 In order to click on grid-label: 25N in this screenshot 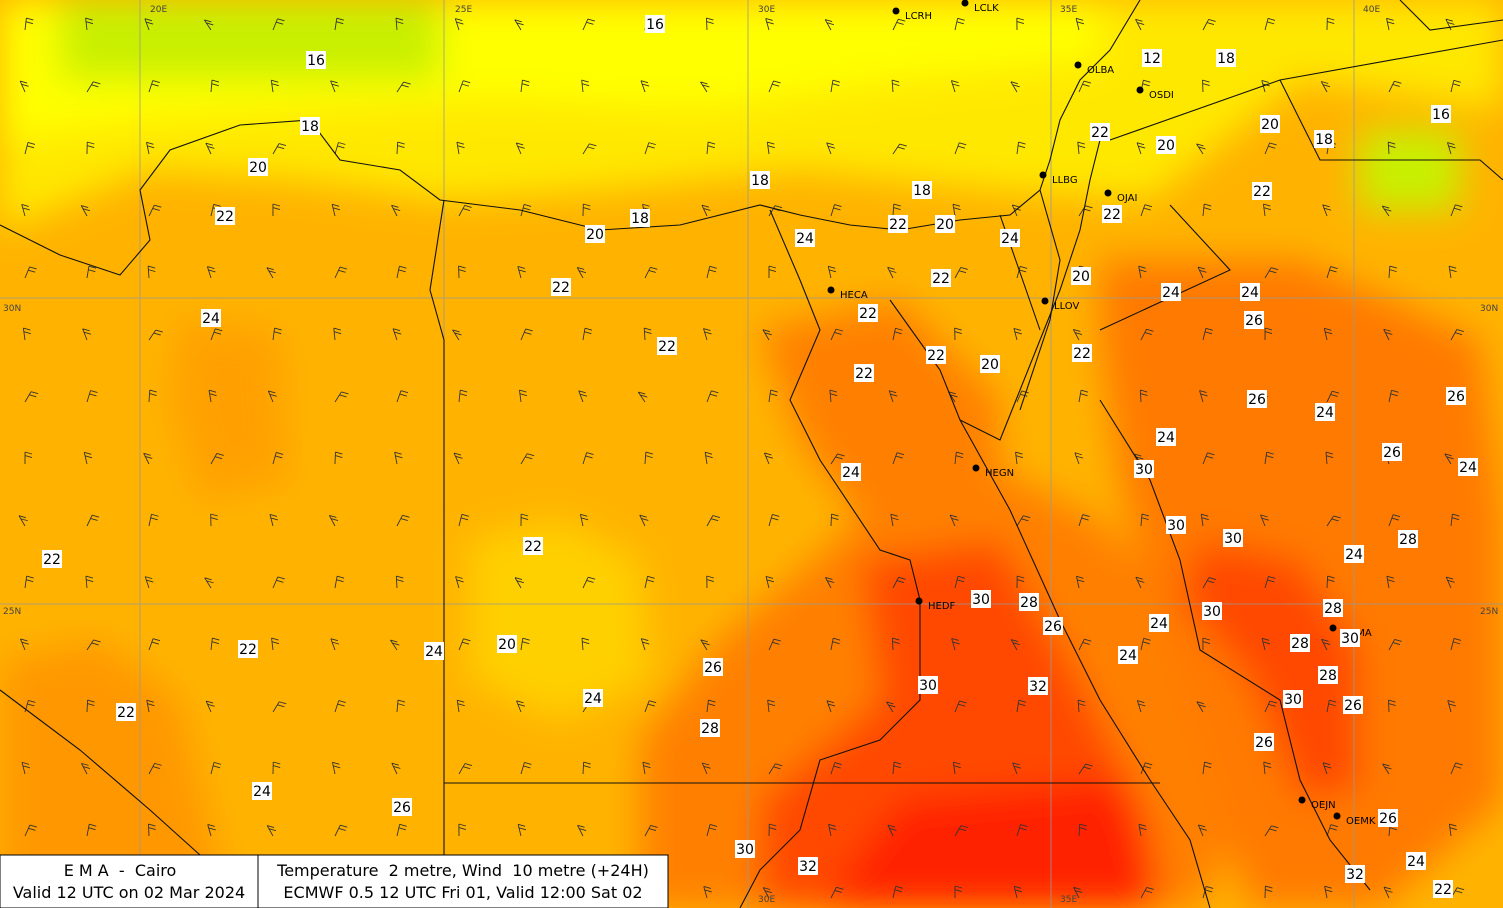, I will do `click(12, 612)`.